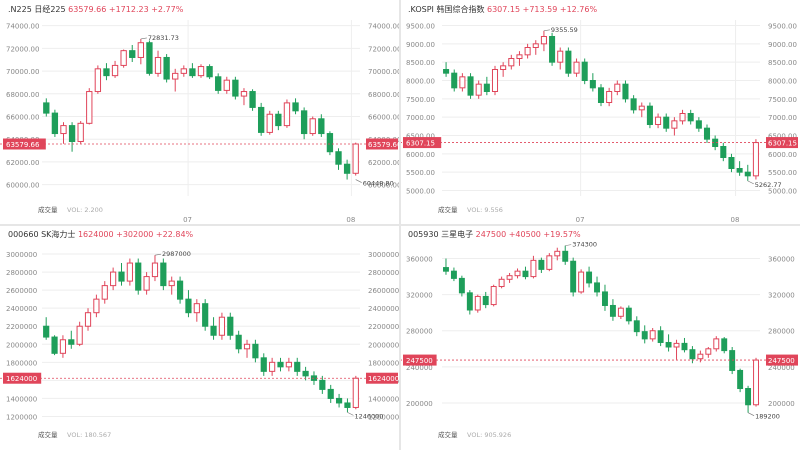  I want to click on panel-samsung-ytick-left: 280000, so click(419, 332).